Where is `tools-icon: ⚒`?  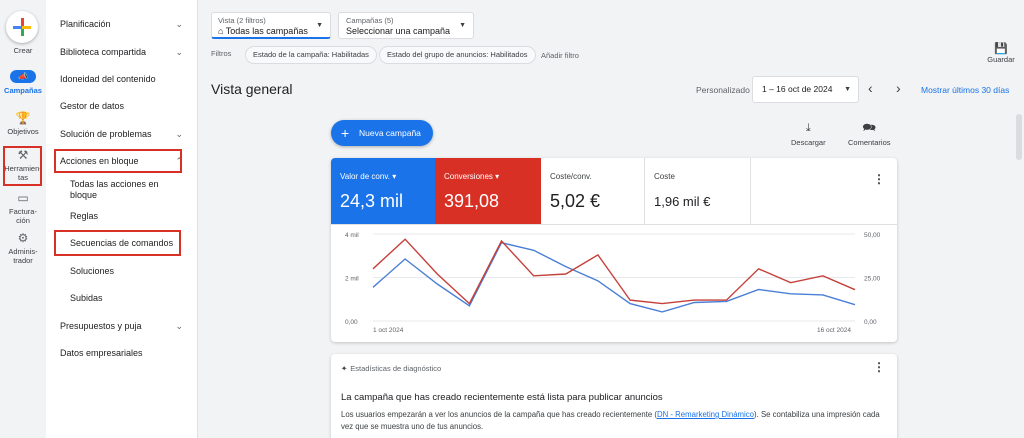
tools-icon: ⚒ is located at coordinates (23, 155).